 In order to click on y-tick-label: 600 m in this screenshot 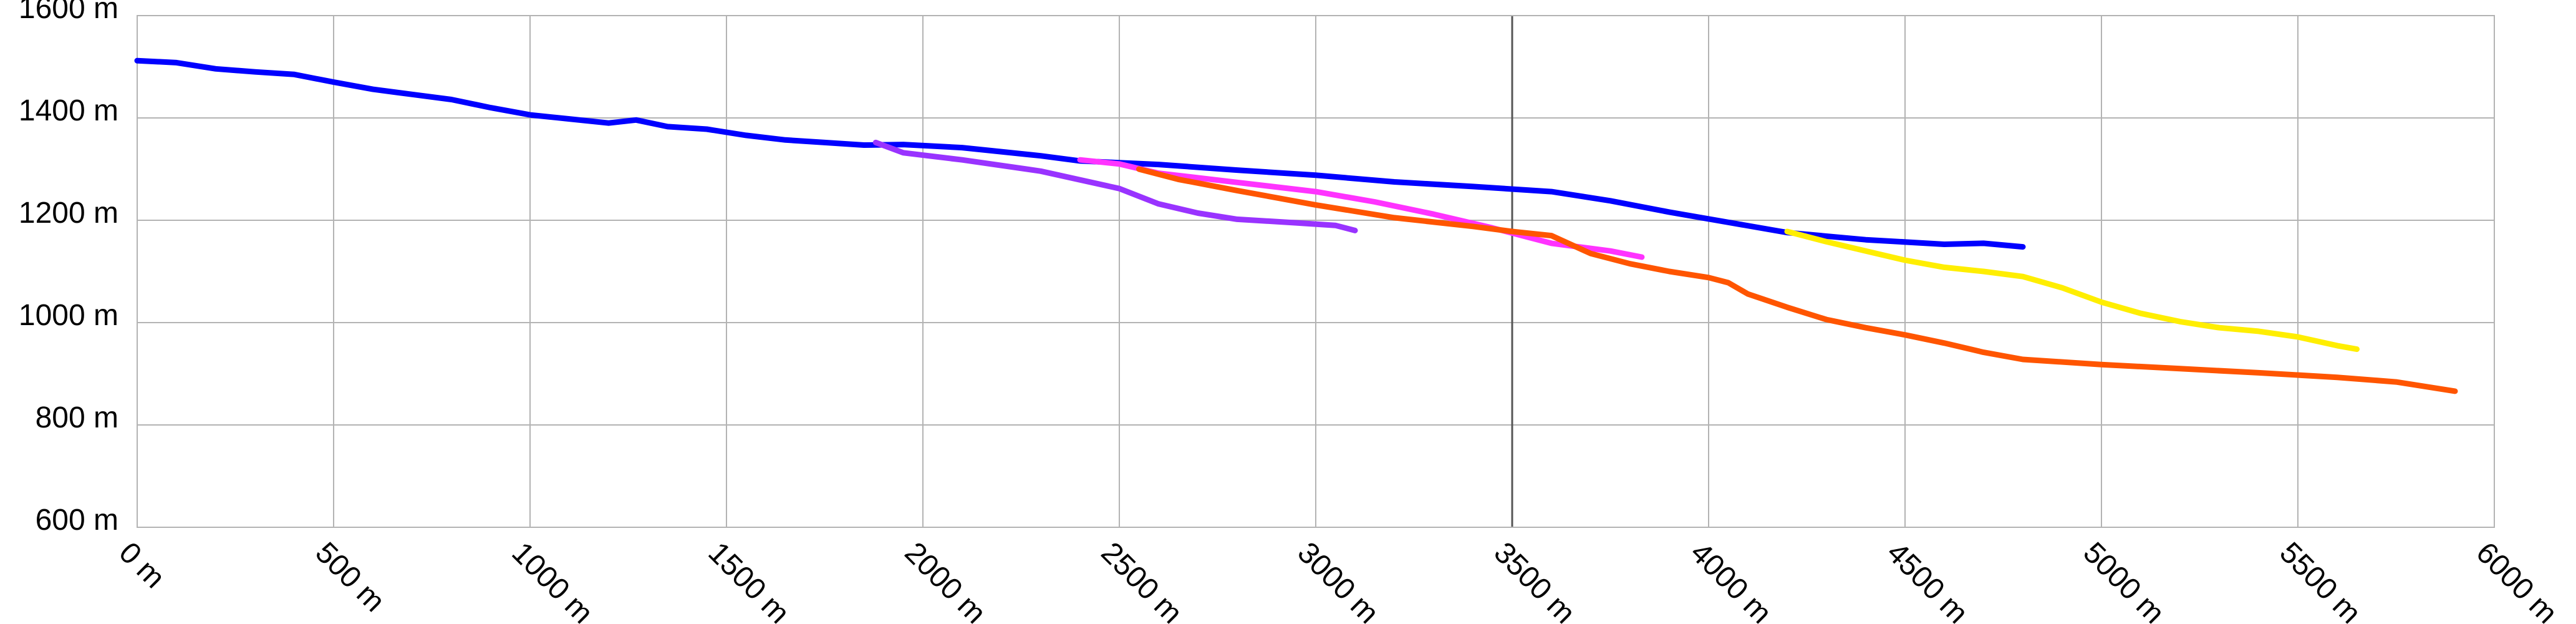, I will do `click(77, 520)`.